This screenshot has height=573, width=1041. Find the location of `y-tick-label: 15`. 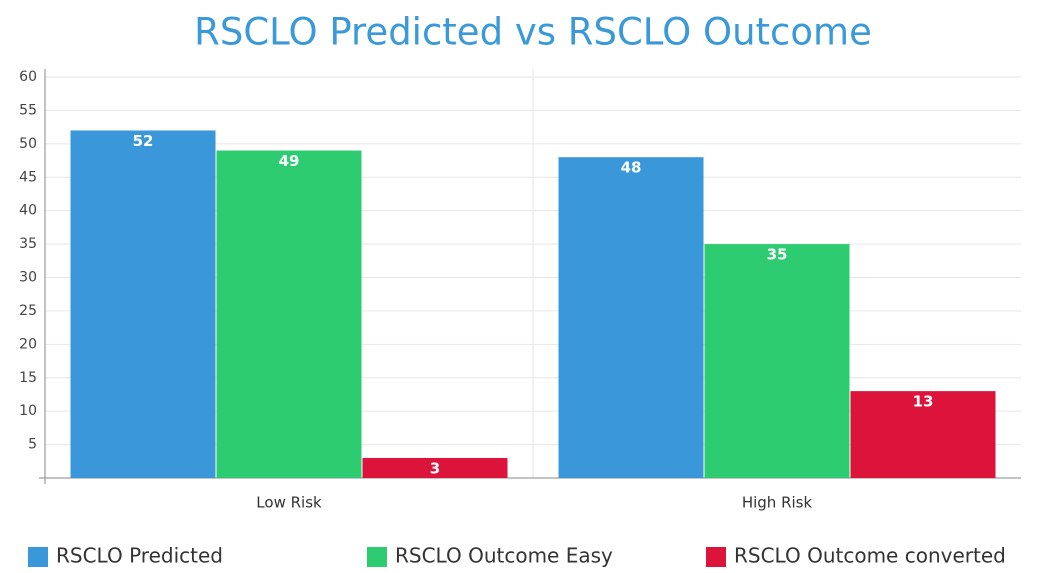

y-tick-label: 15 is located at coordinates (28, 378).